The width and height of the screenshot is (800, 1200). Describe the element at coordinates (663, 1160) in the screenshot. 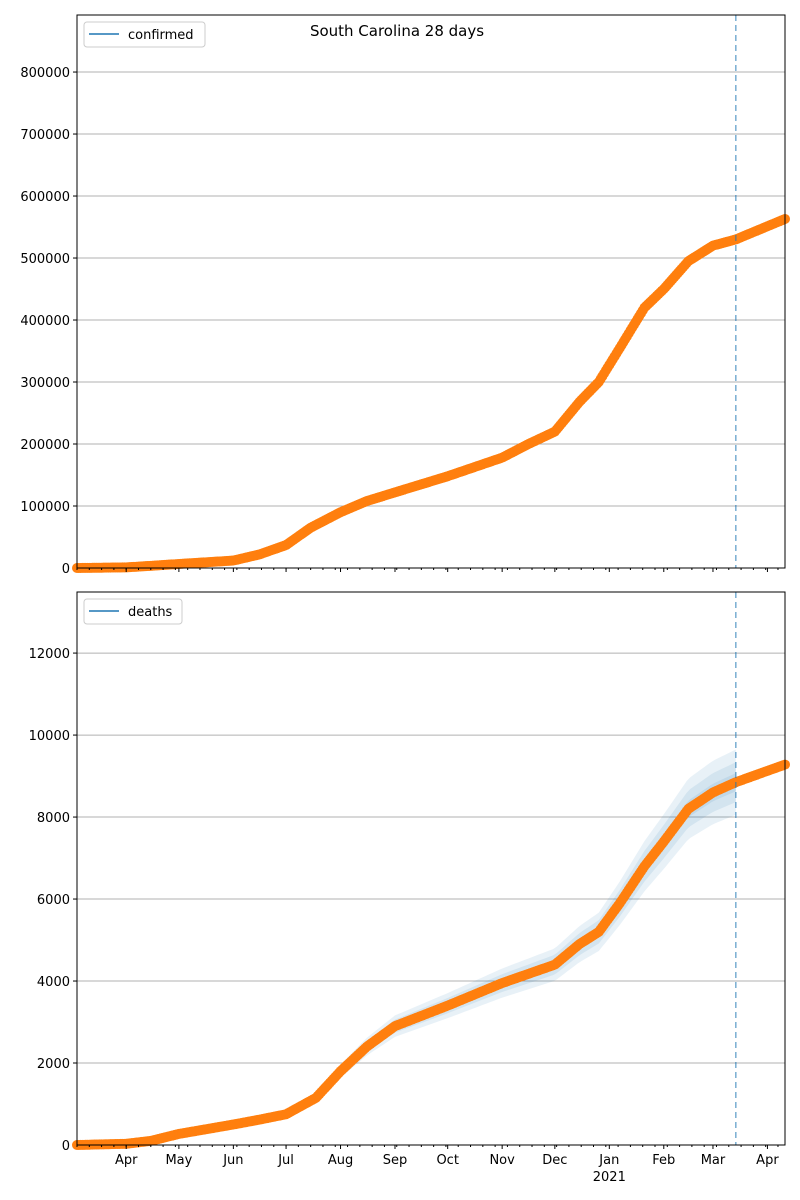

I see `x-tick-label: Feb` at that location.